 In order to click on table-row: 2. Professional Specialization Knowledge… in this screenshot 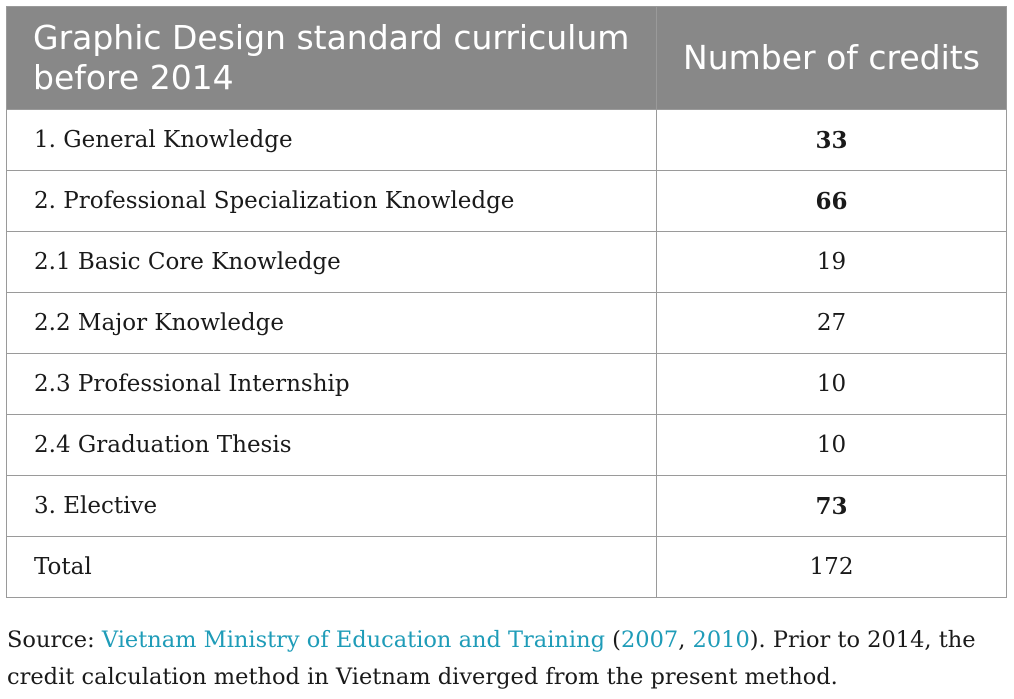, I will do `click(506, 201)`.